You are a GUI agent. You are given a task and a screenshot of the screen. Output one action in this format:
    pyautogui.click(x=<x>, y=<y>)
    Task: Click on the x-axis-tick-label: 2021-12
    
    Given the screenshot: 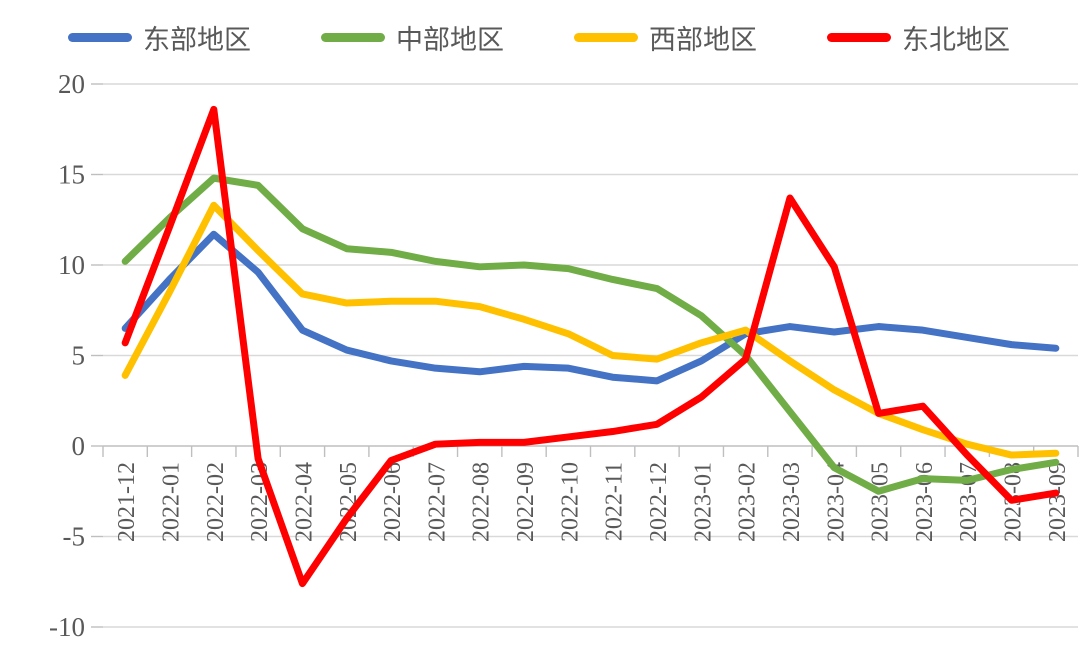 What is the action you would take?
    pyautogui.click(x=127, y=502)
    